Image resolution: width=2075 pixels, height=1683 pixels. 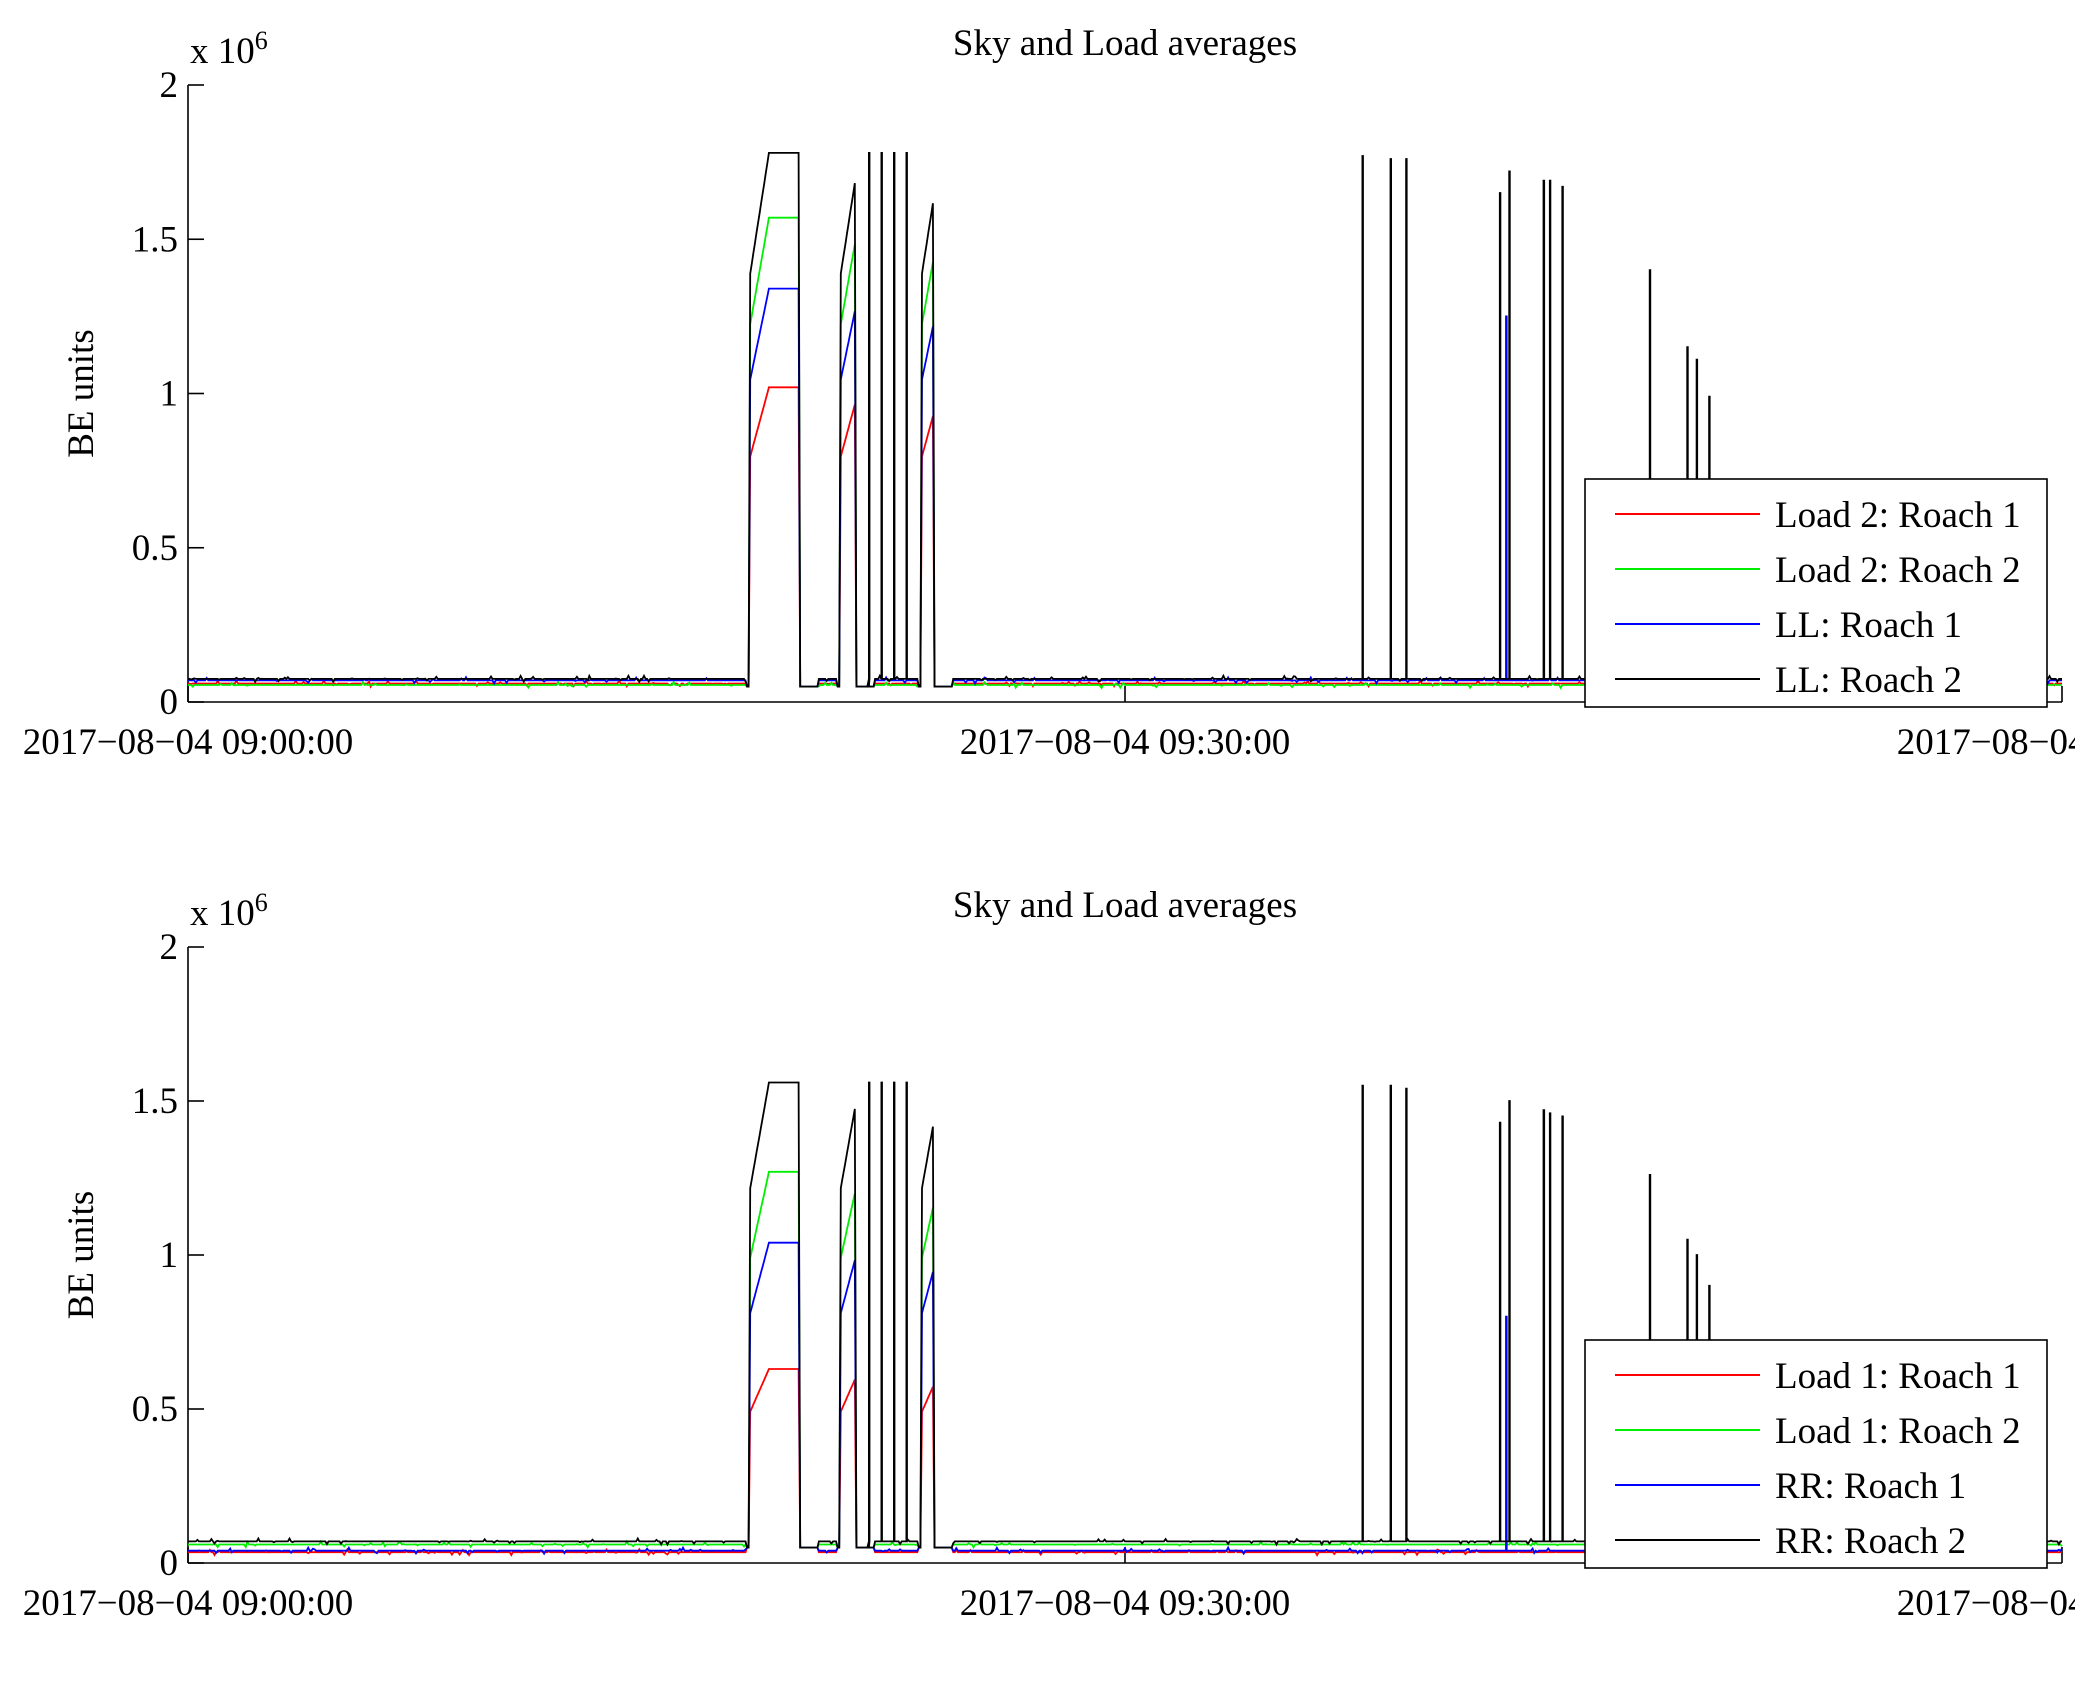 I want to click on legend-label: LL: Roach 2, so click(x=1868, y=680).